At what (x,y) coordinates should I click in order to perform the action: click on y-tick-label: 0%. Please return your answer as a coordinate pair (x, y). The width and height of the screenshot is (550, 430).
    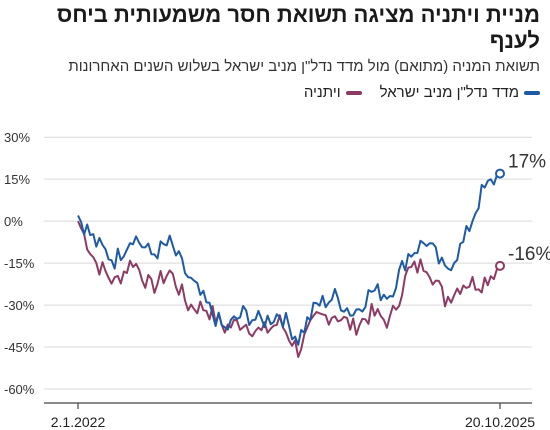
    Looking at the image, I should click on (13, 221).